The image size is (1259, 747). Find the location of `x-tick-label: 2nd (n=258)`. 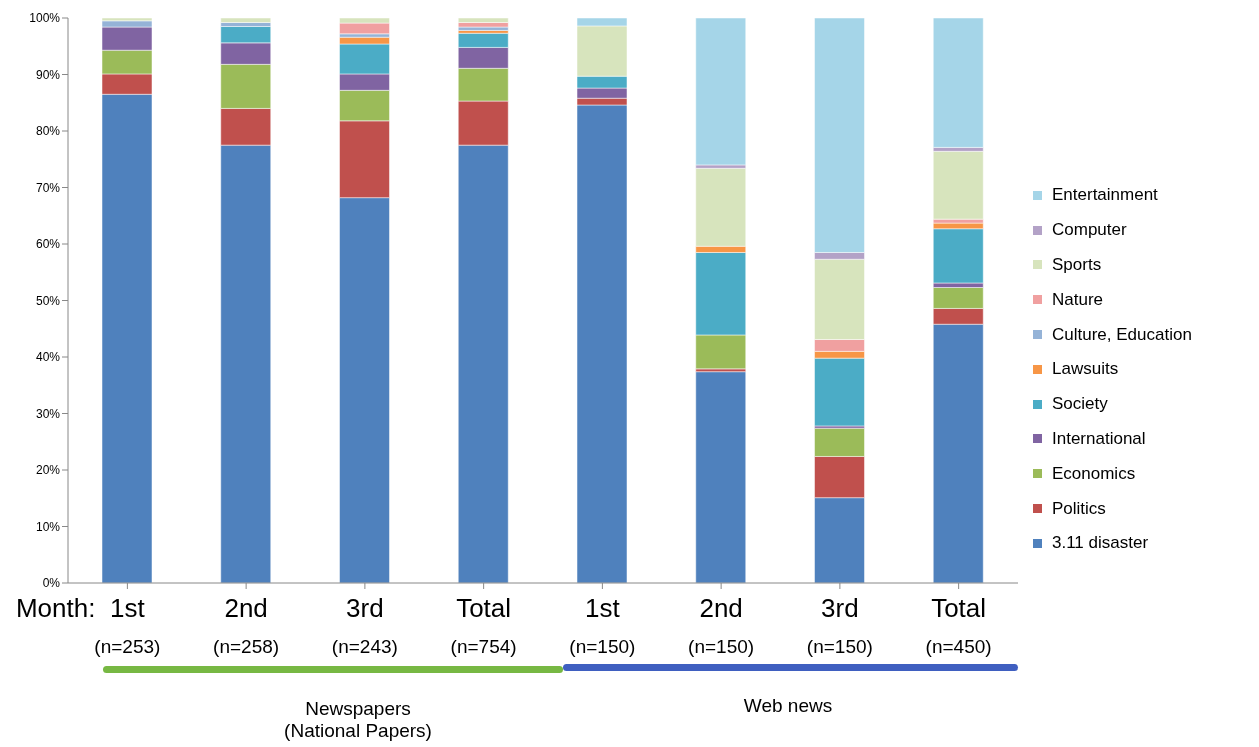

x-tick-label: 2nd (n=258) is located at coordinates (246, 625).